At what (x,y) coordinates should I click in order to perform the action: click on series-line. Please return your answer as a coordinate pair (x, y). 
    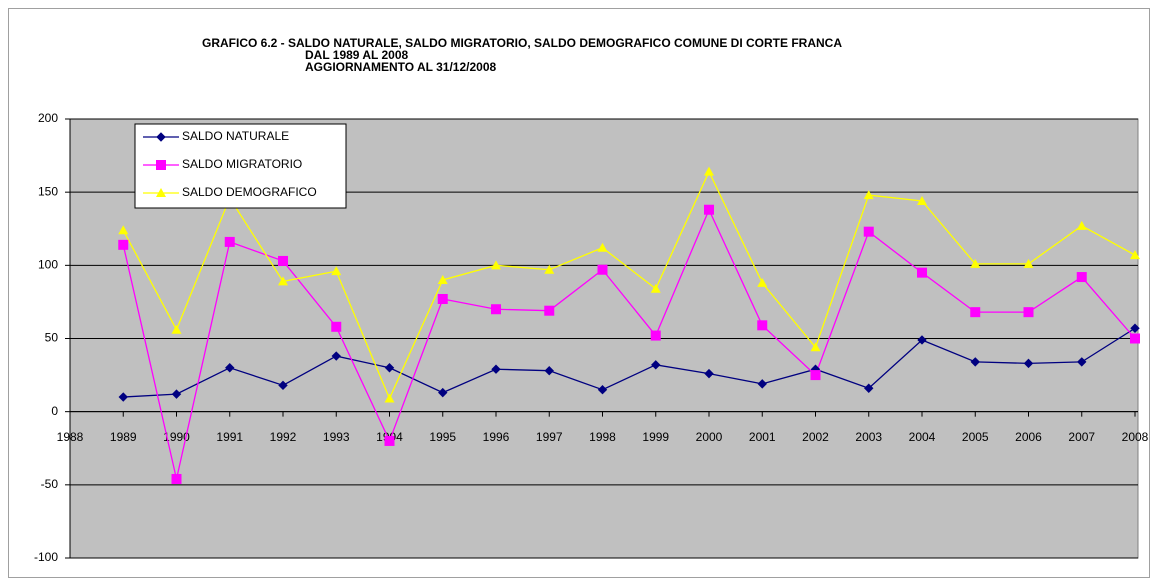
    Looking at the image, I should click on (629, 362).